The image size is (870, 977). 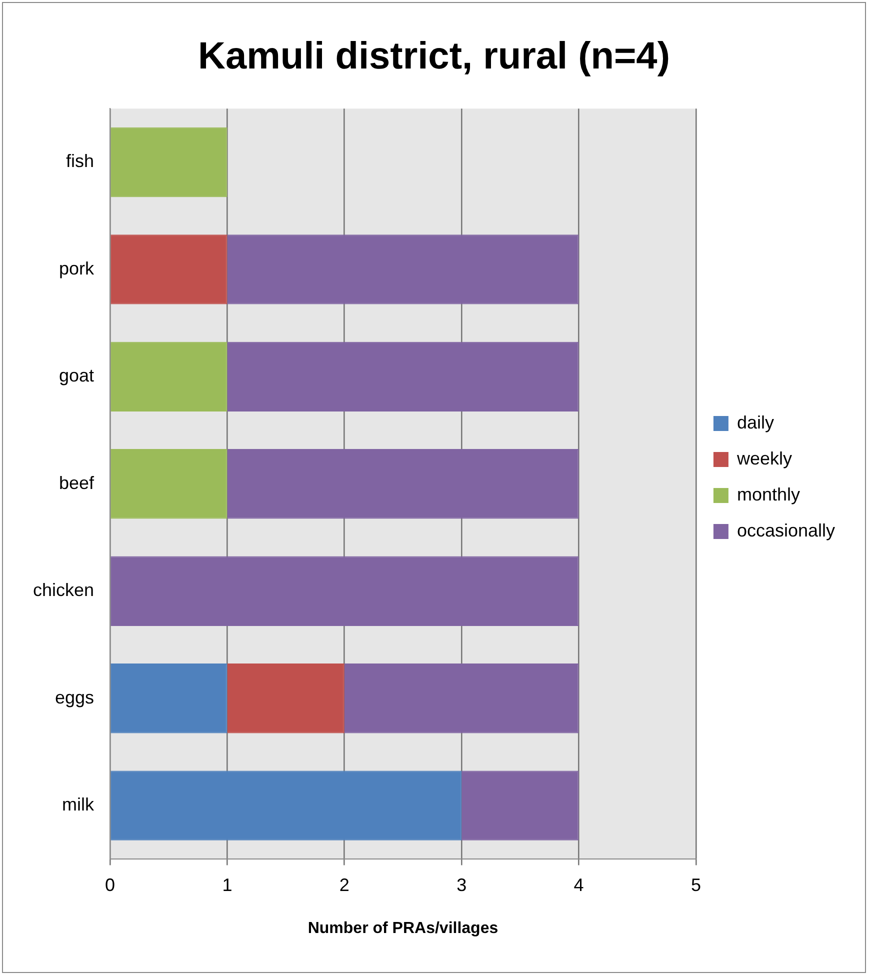 What do you see at coordinates (77, 268) in the screenshot?
I see `y-tick-label: pork` at bounding box center [77, 268].